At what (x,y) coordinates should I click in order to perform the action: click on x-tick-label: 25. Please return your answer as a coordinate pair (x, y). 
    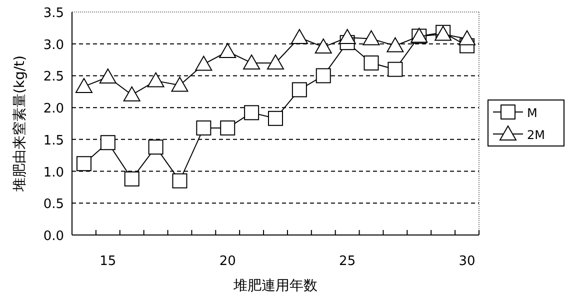
    Looking at the image, I should click on (347, 261).